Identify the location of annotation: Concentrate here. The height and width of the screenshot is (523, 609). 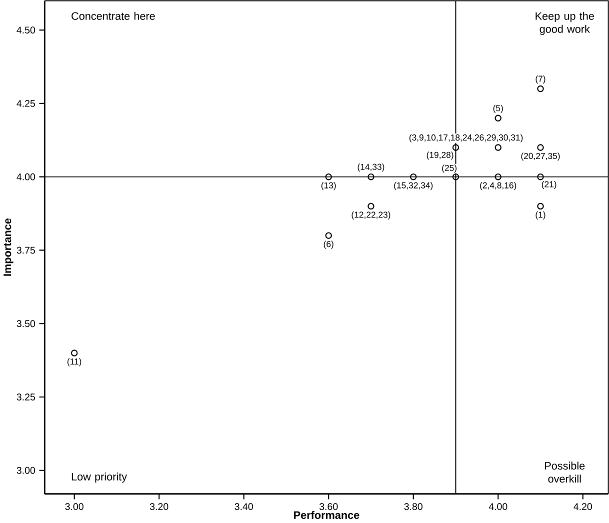
(113, 16).